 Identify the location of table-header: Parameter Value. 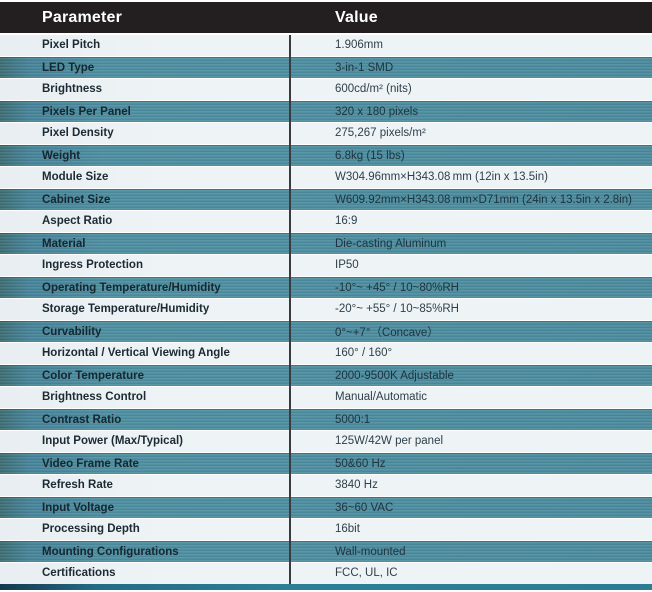
(326, 17).